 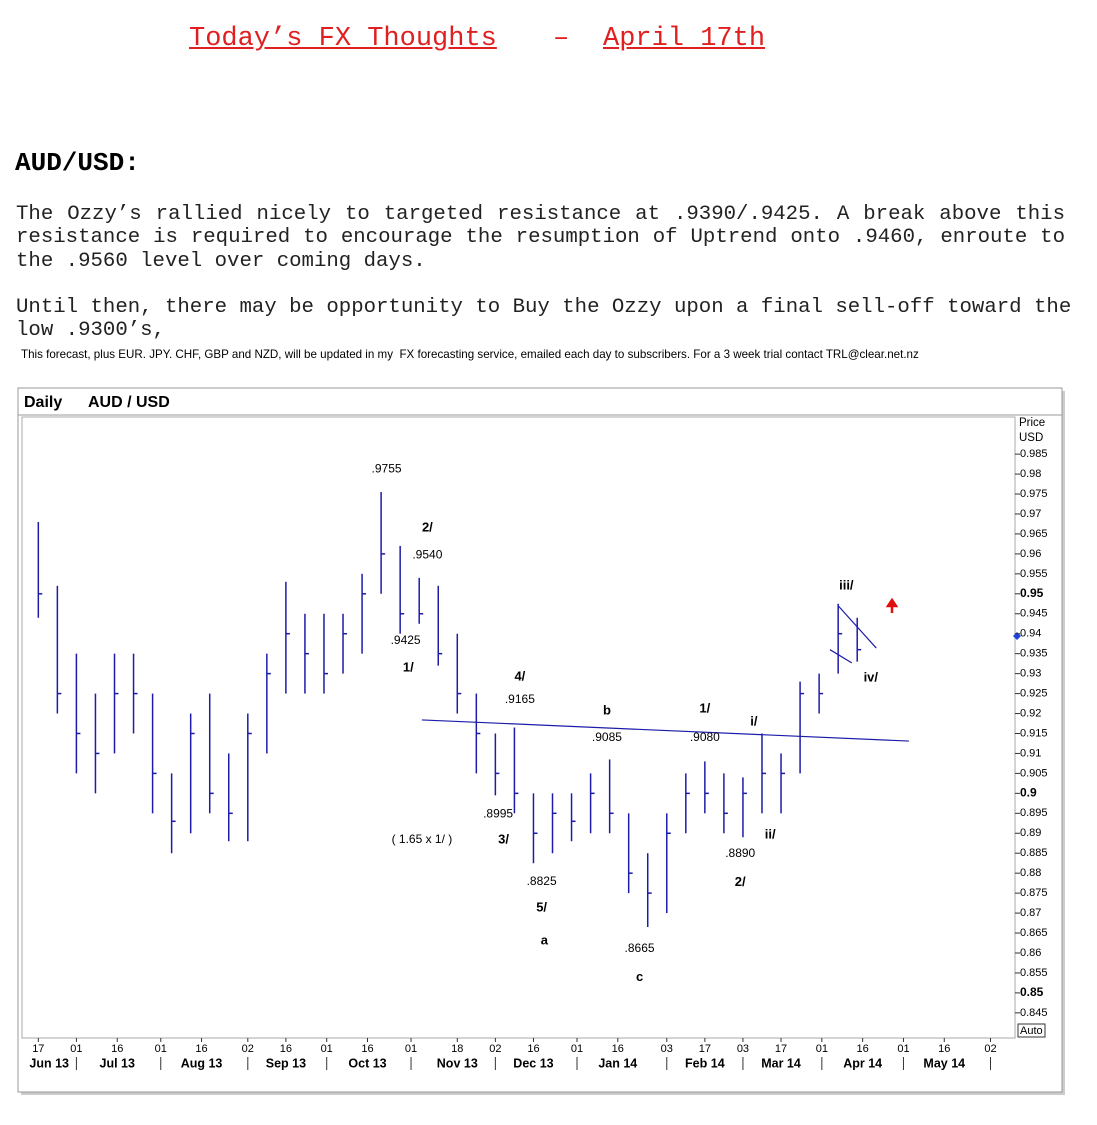 What do you see at coordinates (1030, 833) in the screenshot?
I see `y-tick-label: 0.89` at bounding box center [1030, 833].